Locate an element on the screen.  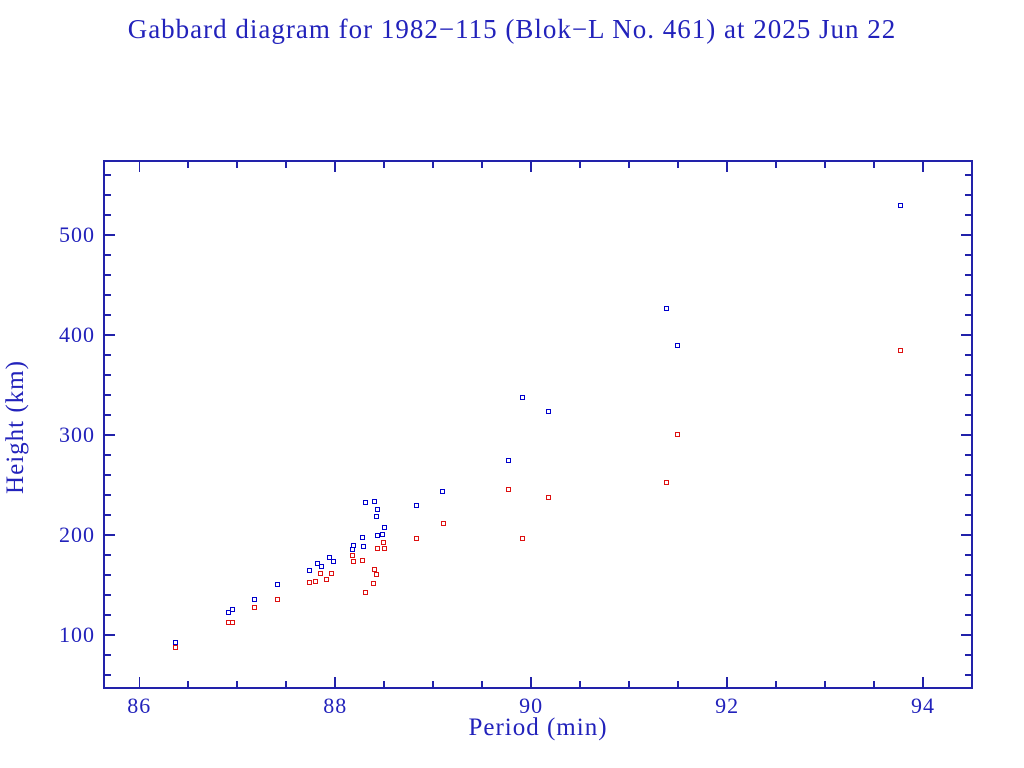
x-tick-label: 92 is located at coordinates (727, 705).